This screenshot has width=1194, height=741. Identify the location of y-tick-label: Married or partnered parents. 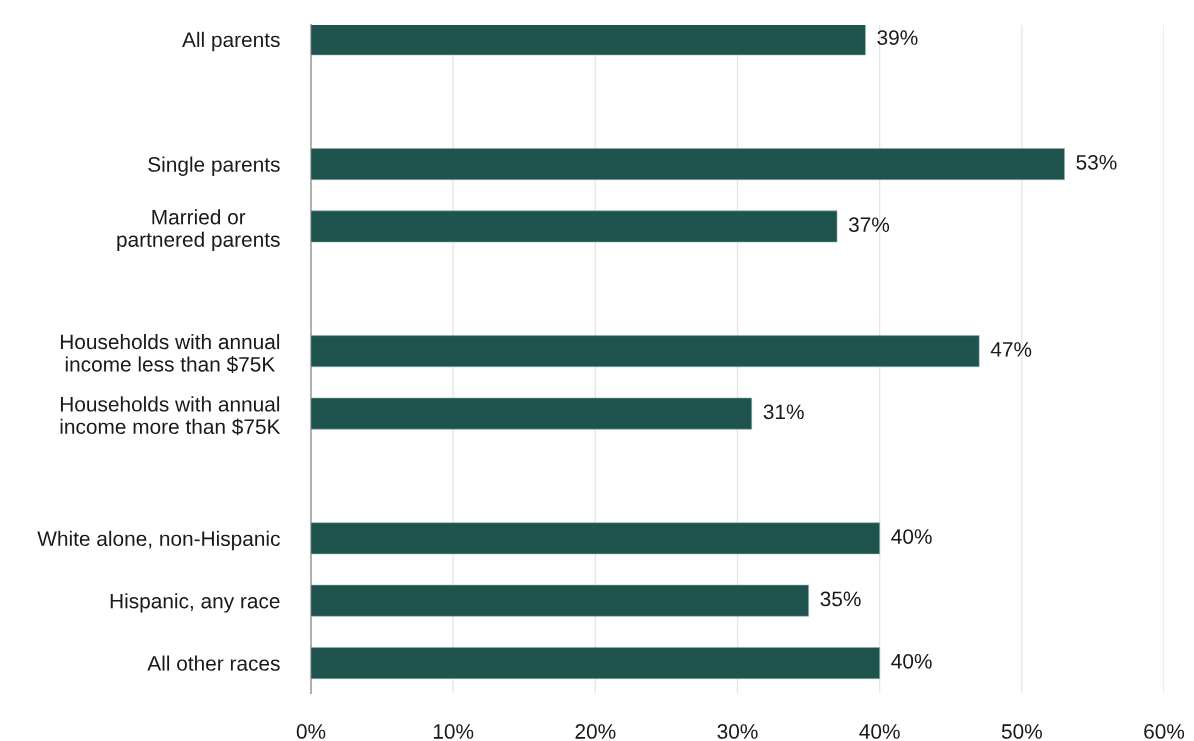
(198, 230).